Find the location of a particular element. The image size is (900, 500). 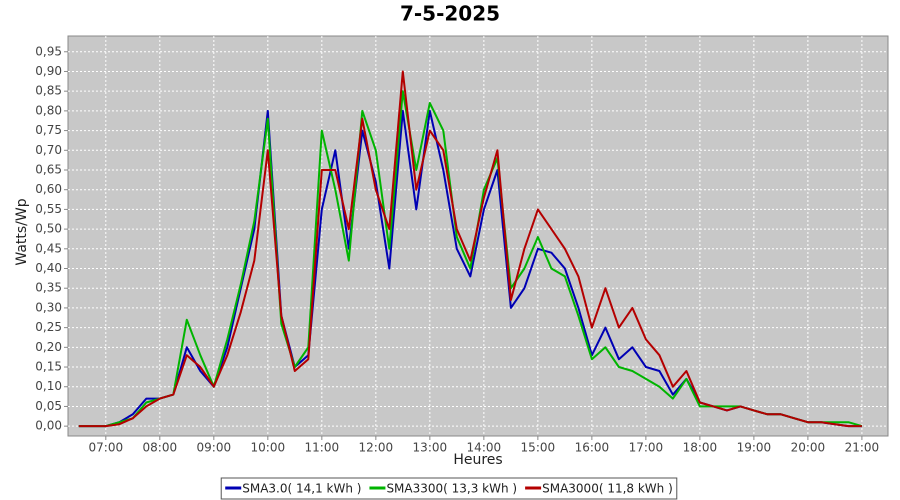

y-tick-label: 0,30 is located at coordinates (48, 307).